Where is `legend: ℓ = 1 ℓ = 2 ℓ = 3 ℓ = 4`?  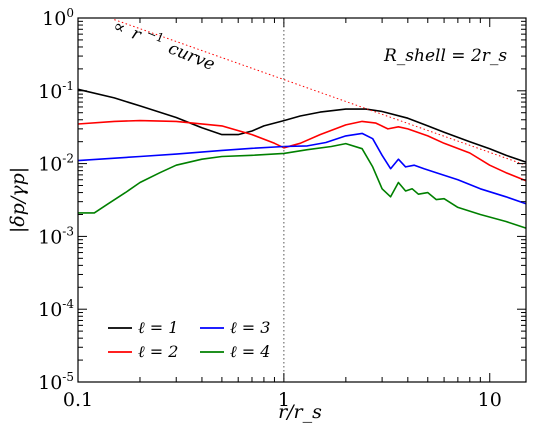
legend: ℓ = 1 ℓ = 2 ℓ = 3 ℓ = 4 is located at coordinates (189, 339).